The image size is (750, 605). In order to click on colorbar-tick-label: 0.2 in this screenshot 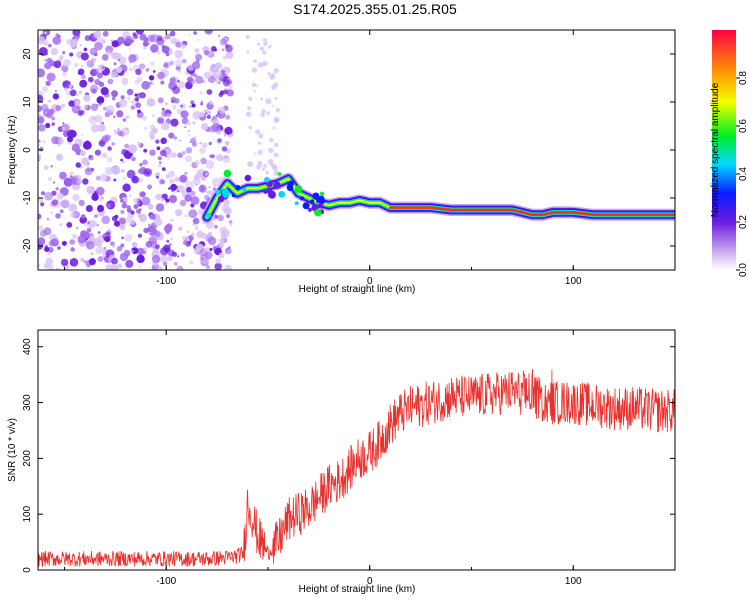, I will do `click(743, 222)`.